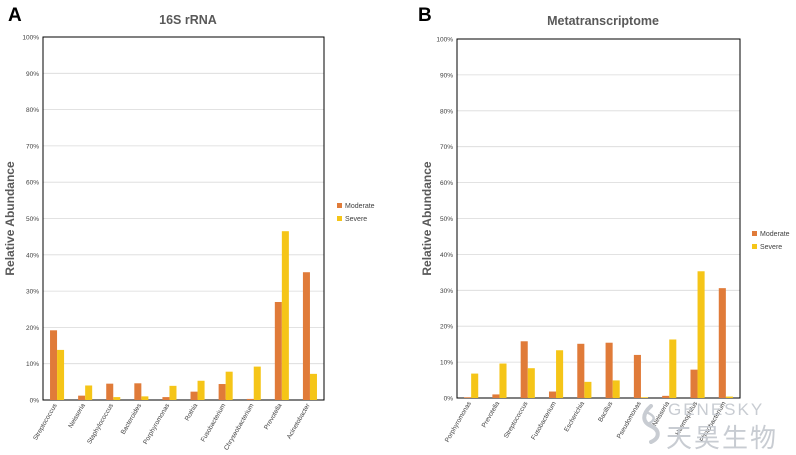 This screenshot has height=455, width=796. Describe the element at coordinates (603, 21) in the screenshot. I see `chart-title: Metatranscriptome` at that location.